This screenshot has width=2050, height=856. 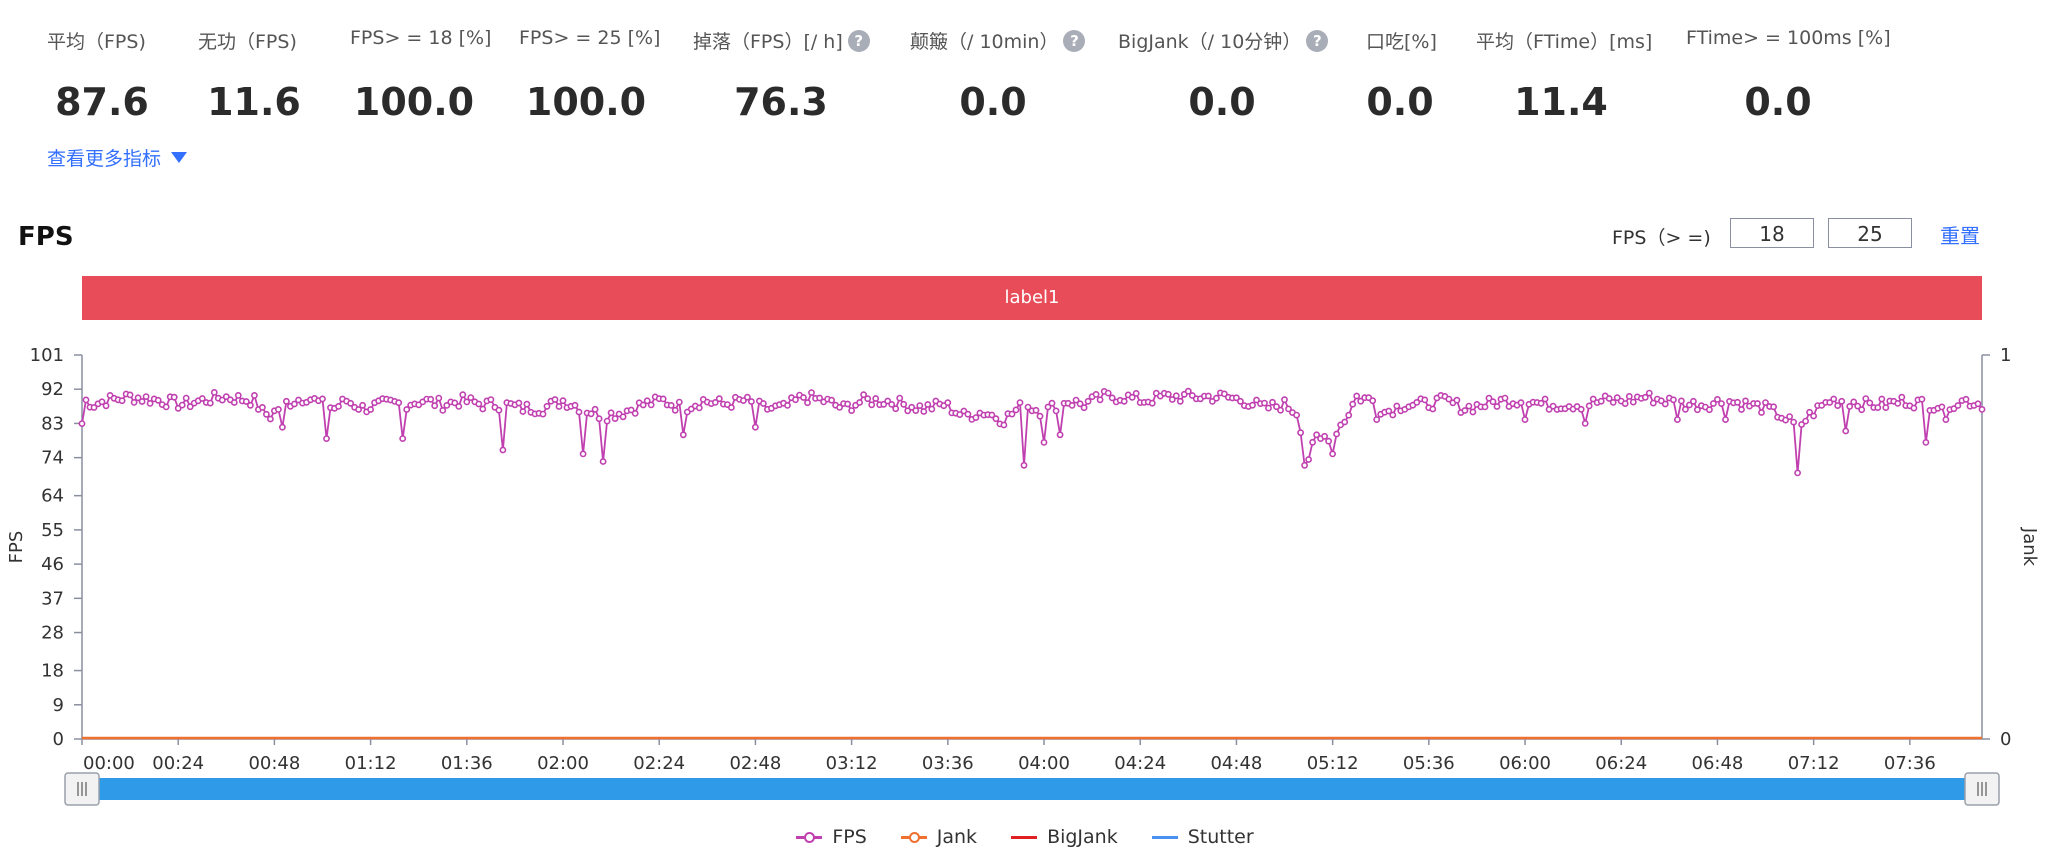 What do you see at coordinates (247, 42) in the screenshot?
I see `metric-label-text: 无功（FPS)` at bounding box center [247, 42].